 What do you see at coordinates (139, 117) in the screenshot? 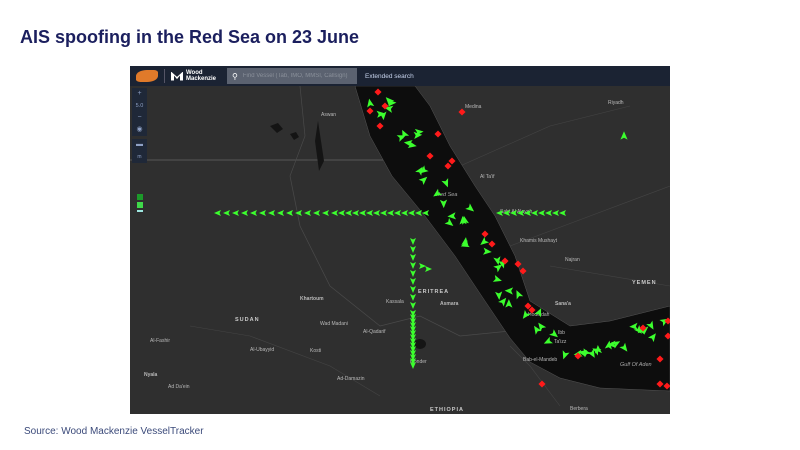
I see `zoom-out-button: −` at bounding box center [139, 117].